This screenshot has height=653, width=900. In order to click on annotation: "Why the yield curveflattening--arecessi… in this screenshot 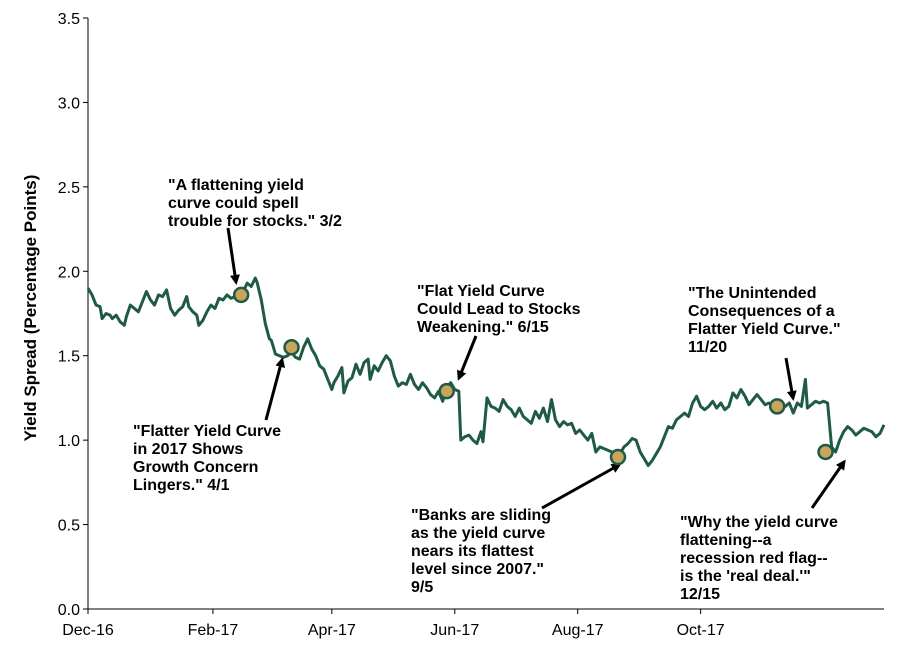, I will do `click(763, 531)`.